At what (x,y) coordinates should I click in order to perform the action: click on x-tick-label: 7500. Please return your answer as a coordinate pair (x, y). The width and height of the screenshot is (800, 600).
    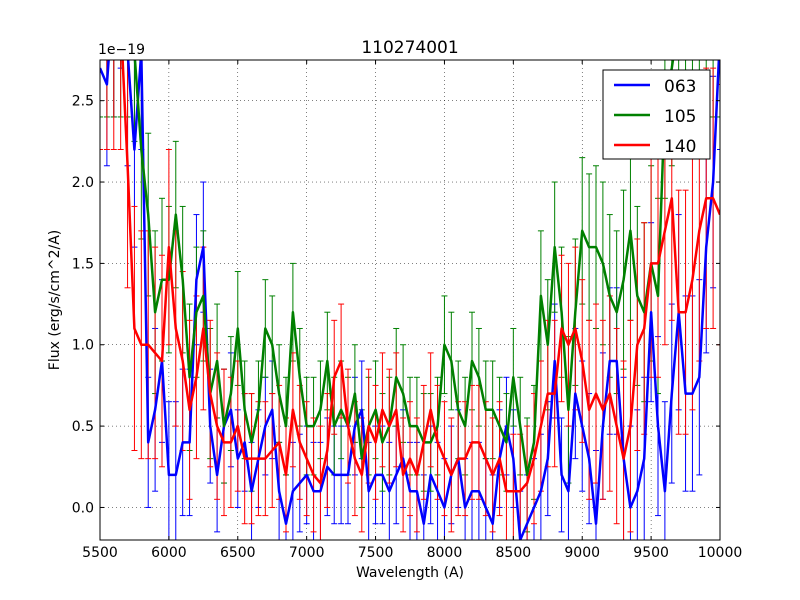
    Looking at the image, I should click on (376, 553).